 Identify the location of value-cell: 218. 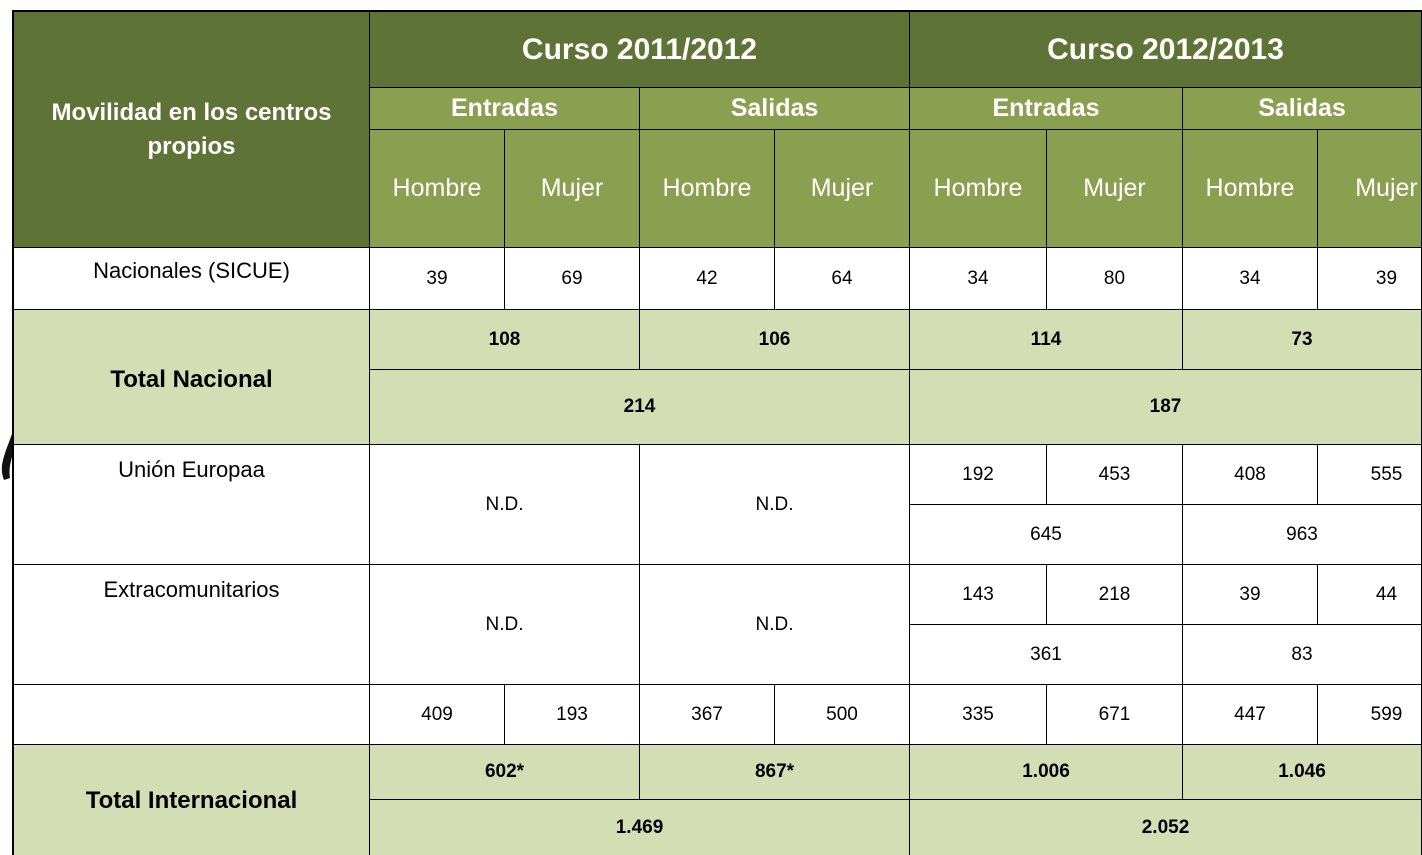
(1115, 595).